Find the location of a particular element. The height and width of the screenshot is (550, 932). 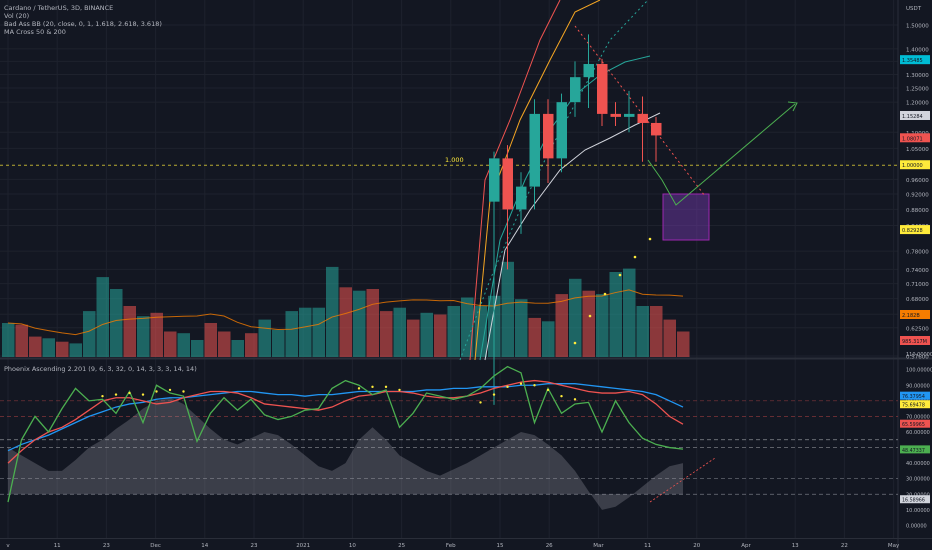

osc-tick-label: 60.00000 is located at coordinates (918, 433).